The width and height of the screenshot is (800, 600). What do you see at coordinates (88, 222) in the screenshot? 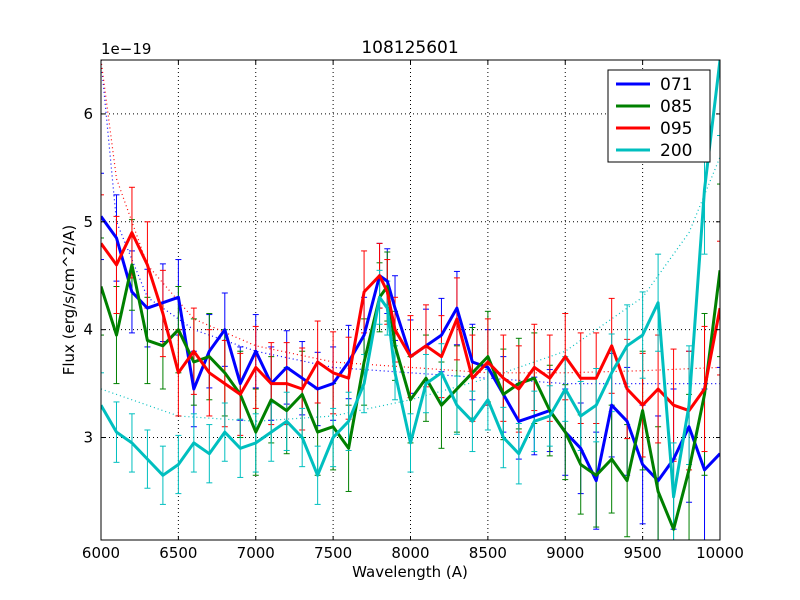
I see `y-tick-label: 5` at bounding box center [88, 222].